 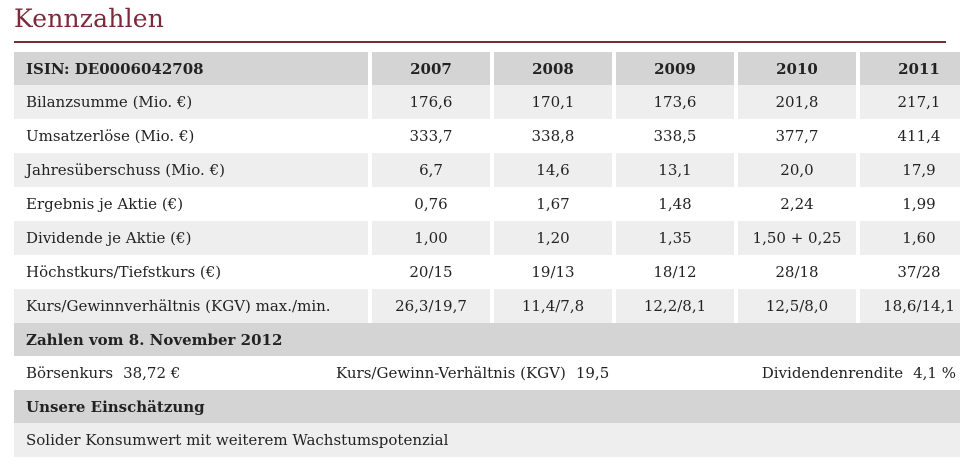 What do you see at coordinates (191, 136) in the screenshot?
I see `row-label: Umsatzerlöse (Mio. €)` at bounding box center [191, 136].